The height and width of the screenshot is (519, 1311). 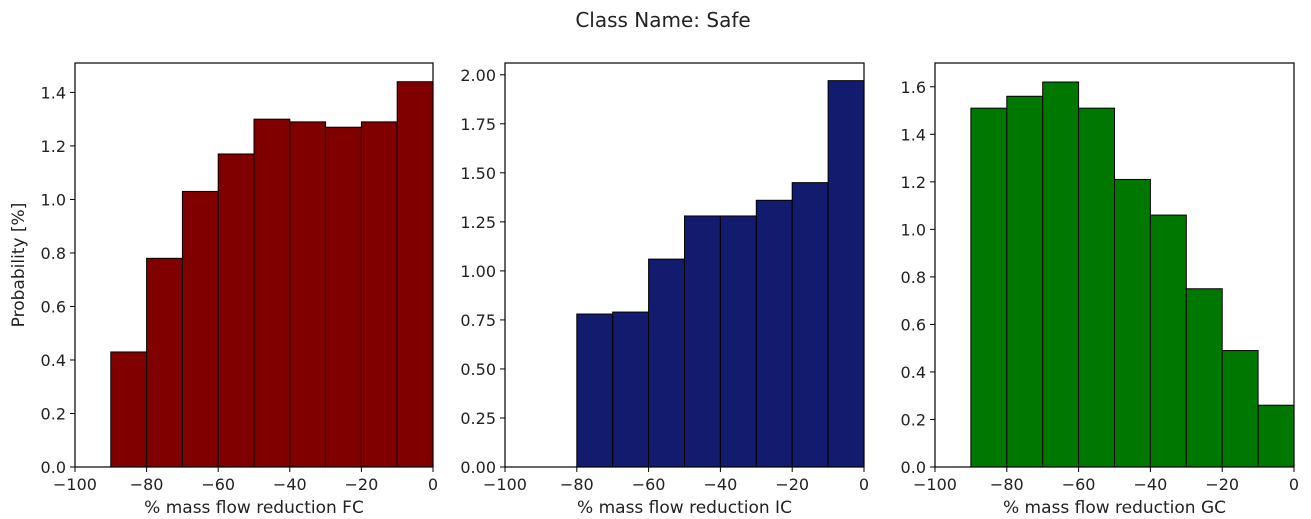 I want to click on y-tick-label: 0.00, so click(x=478, y=467).